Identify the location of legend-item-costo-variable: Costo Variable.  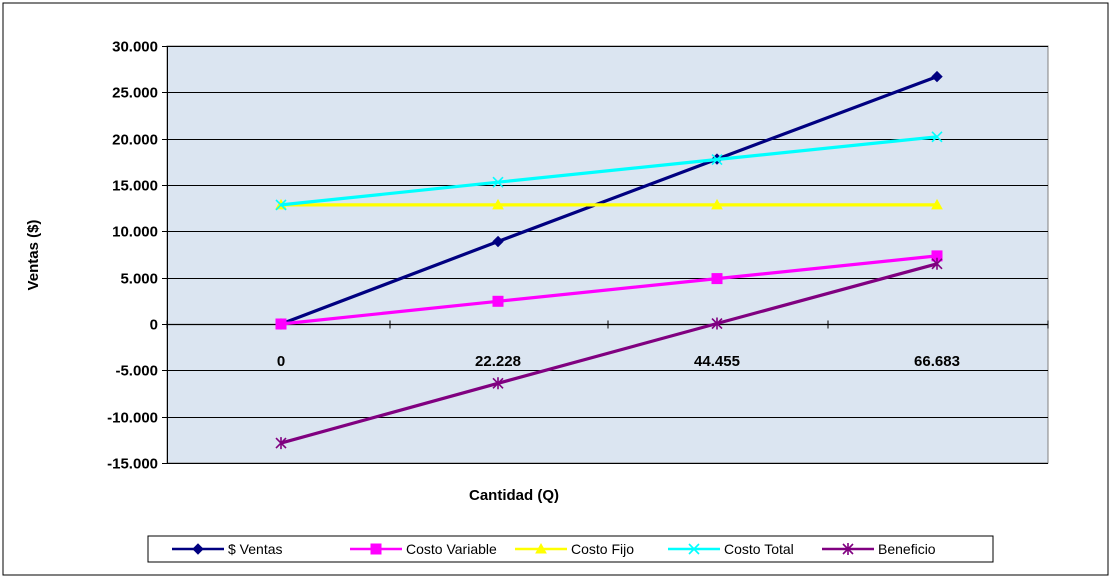
(423, 549).